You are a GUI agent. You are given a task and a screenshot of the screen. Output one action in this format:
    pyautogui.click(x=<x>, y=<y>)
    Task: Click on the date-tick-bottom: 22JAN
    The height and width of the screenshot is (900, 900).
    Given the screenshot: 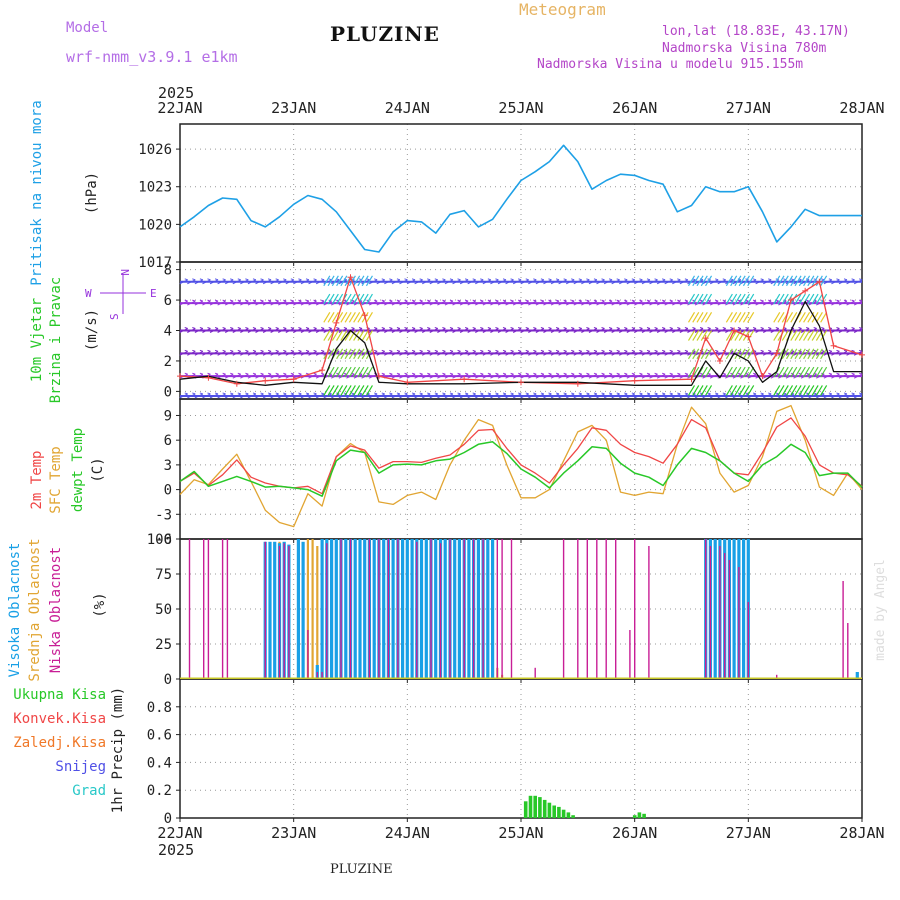 What is the action you would take?
    pyautogui.click(x=179, y=833)
    